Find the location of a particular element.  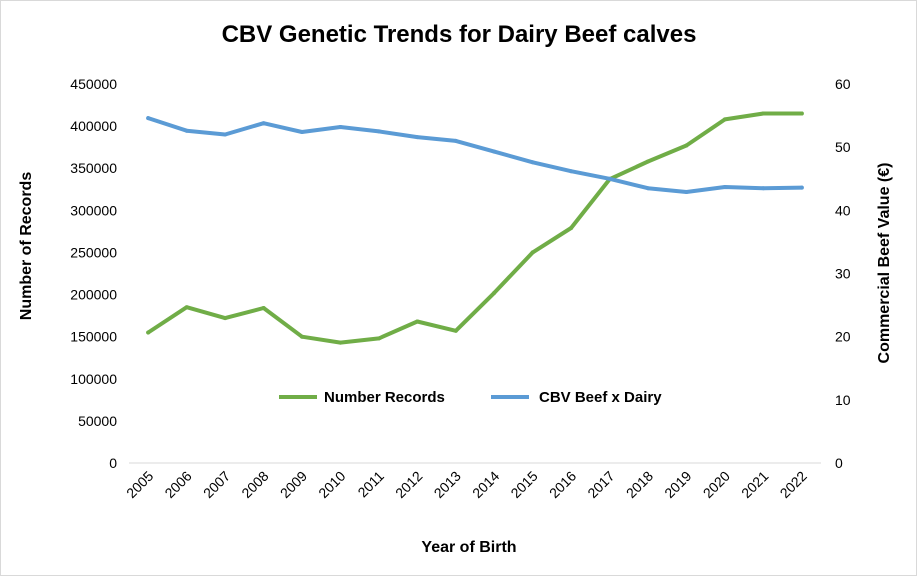

legend-label-1: CBV Beef x Dairy is located at coordinates (600, 397).